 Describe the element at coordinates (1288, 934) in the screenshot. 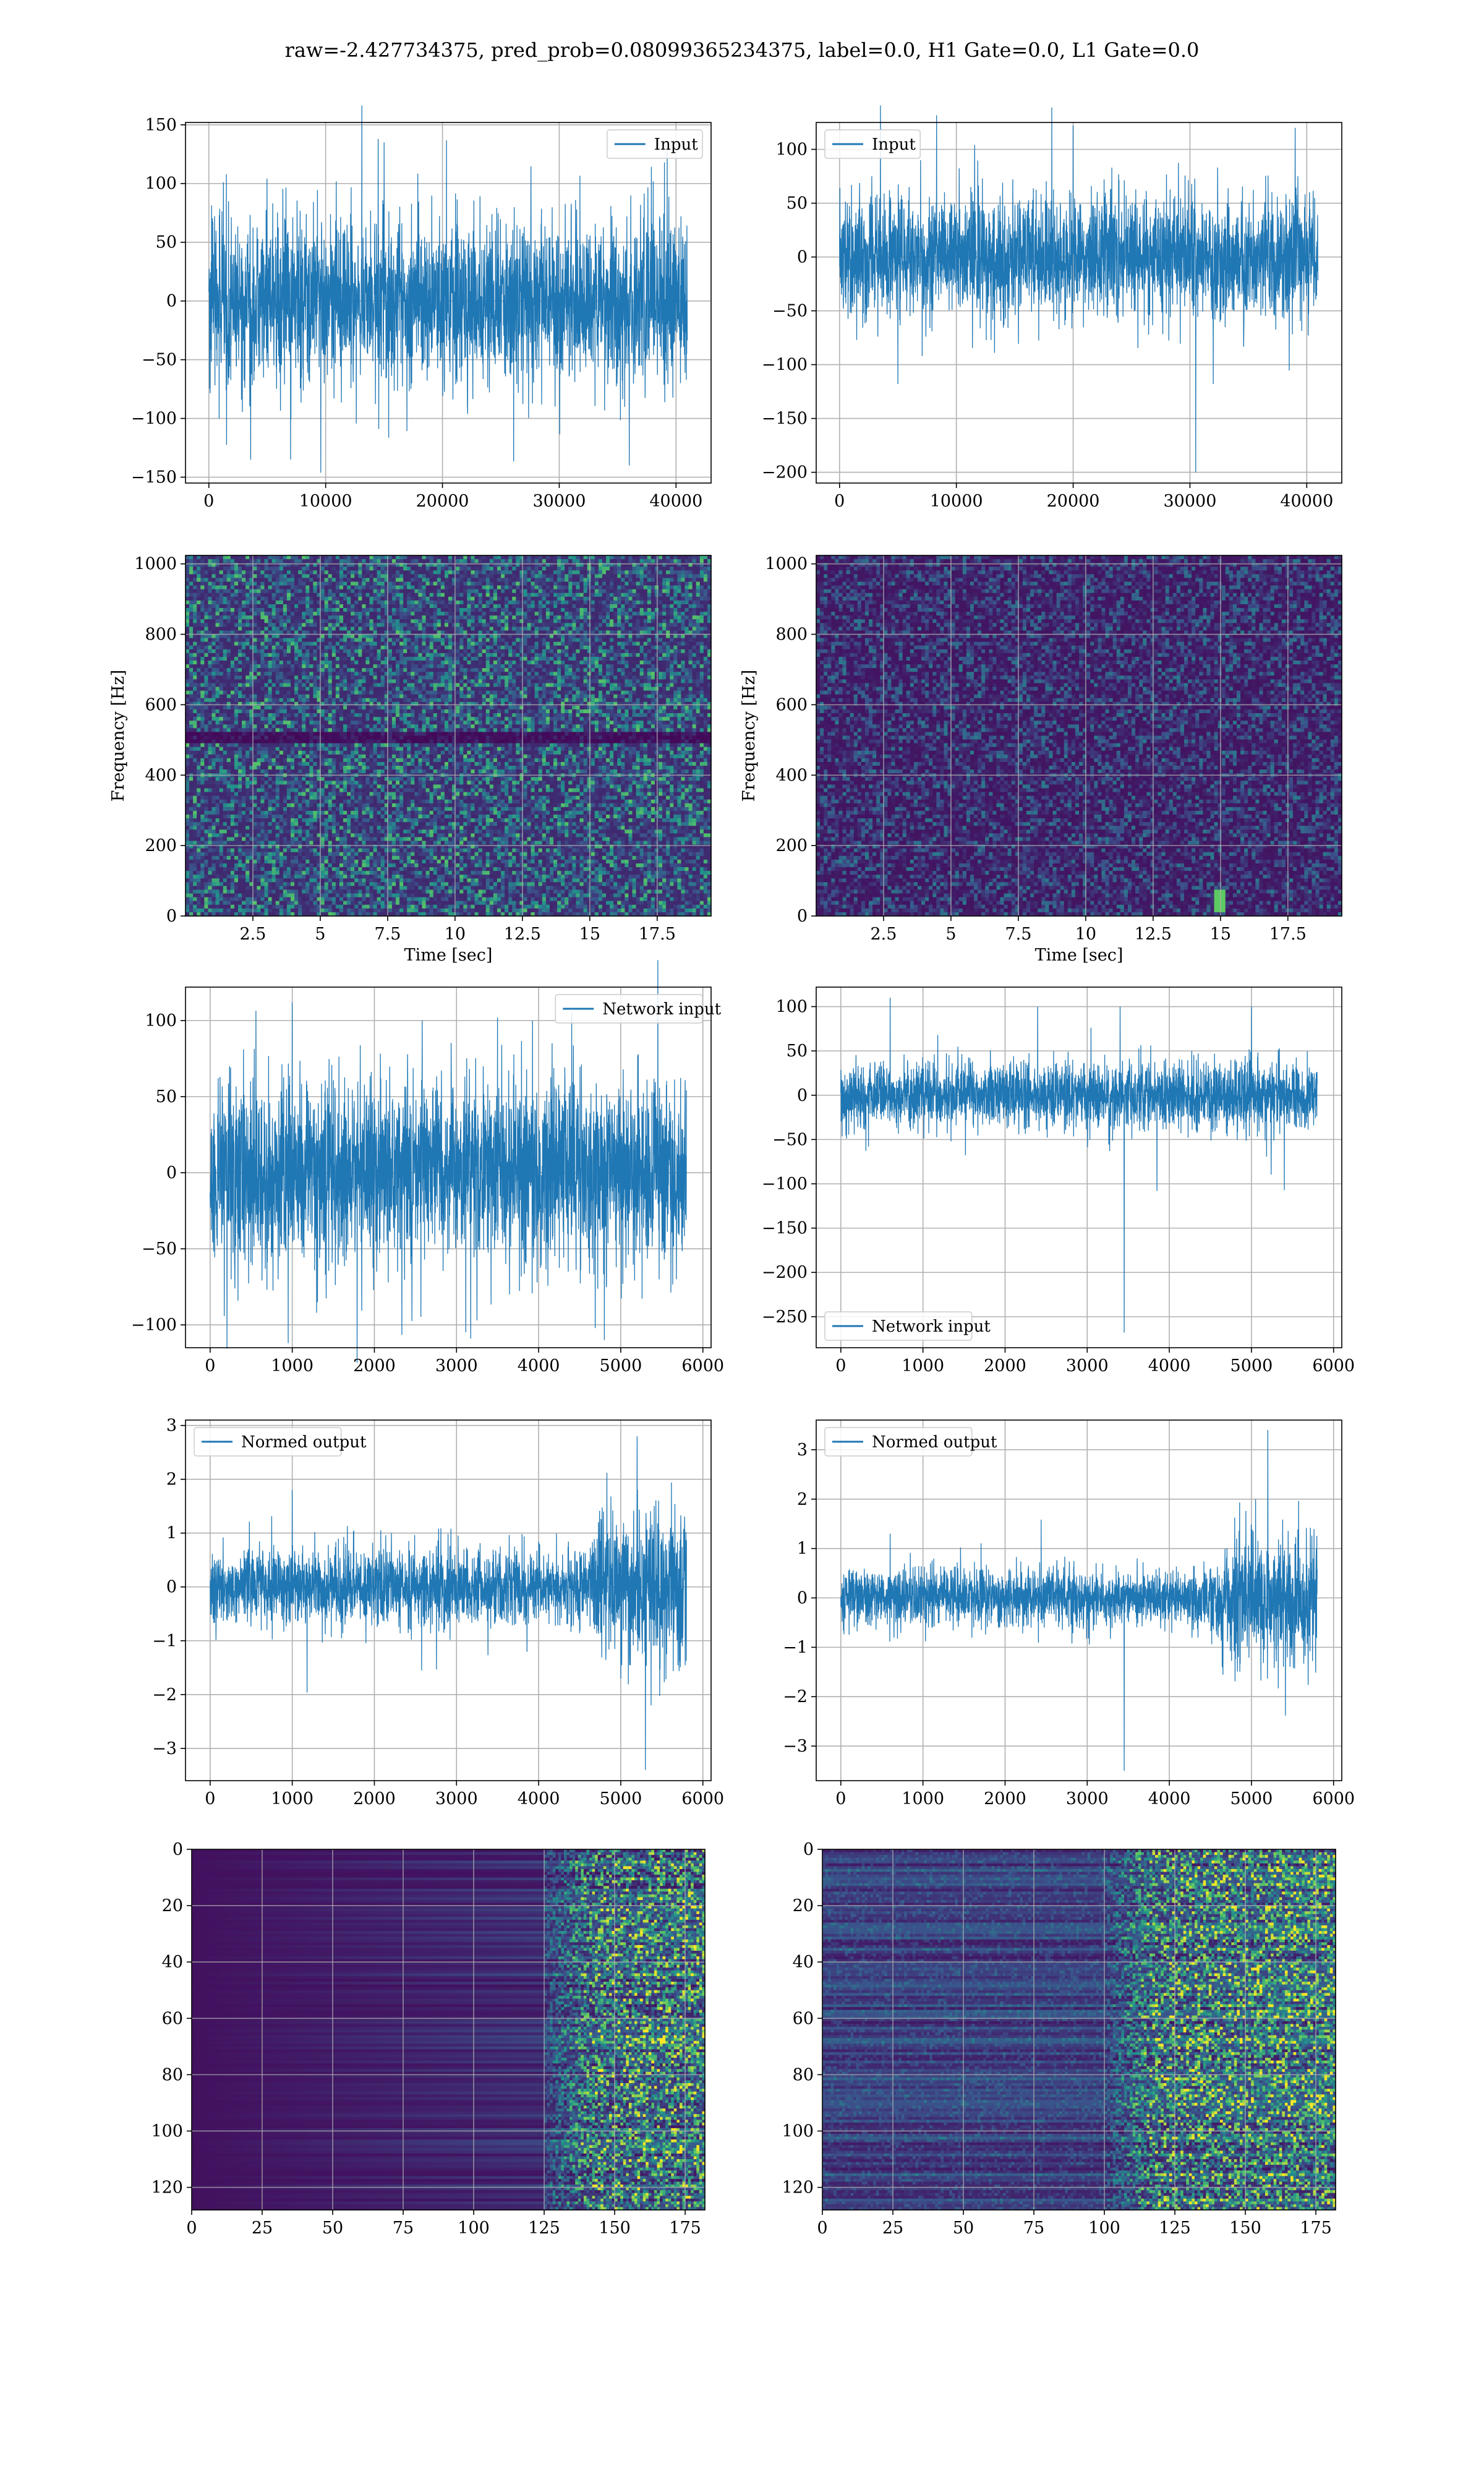

I see `l1-spectrogram-xtick-label: 17.5` at that location.